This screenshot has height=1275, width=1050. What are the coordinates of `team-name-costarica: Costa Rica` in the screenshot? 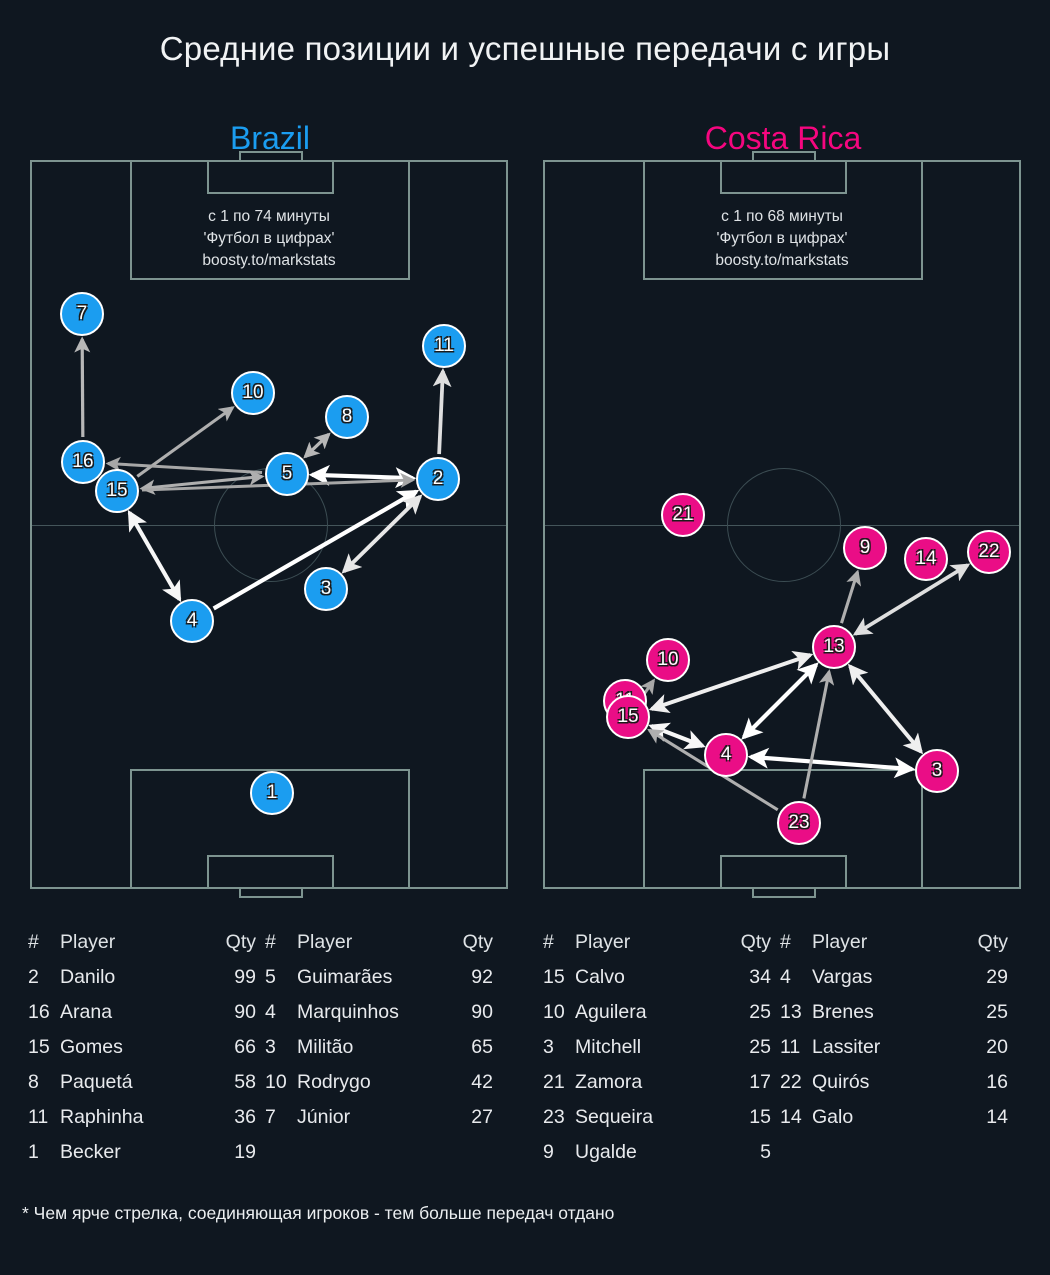 It's located at (783, 138).